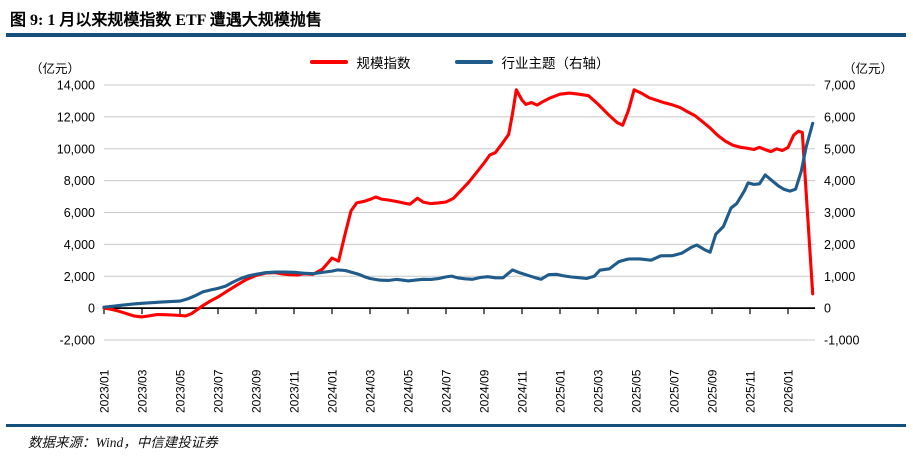  What do you see at coordinates (751, 391) in the screenshot?
I see `x-axis-label: 2025/11` at bounding box center [751, 391].